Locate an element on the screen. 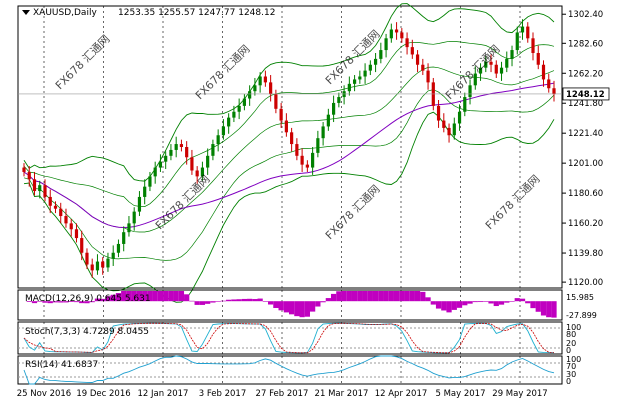  y-tick-label: 1241.80 is located at coordinates (585, 104).